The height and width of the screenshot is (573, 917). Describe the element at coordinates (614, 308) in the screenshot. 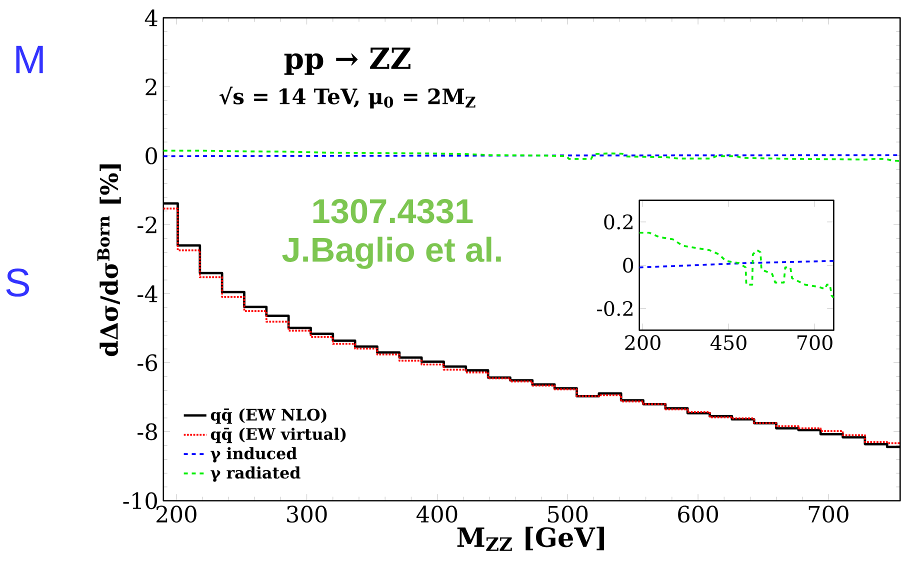

I see `y-tick-label: -0.2` at that location.